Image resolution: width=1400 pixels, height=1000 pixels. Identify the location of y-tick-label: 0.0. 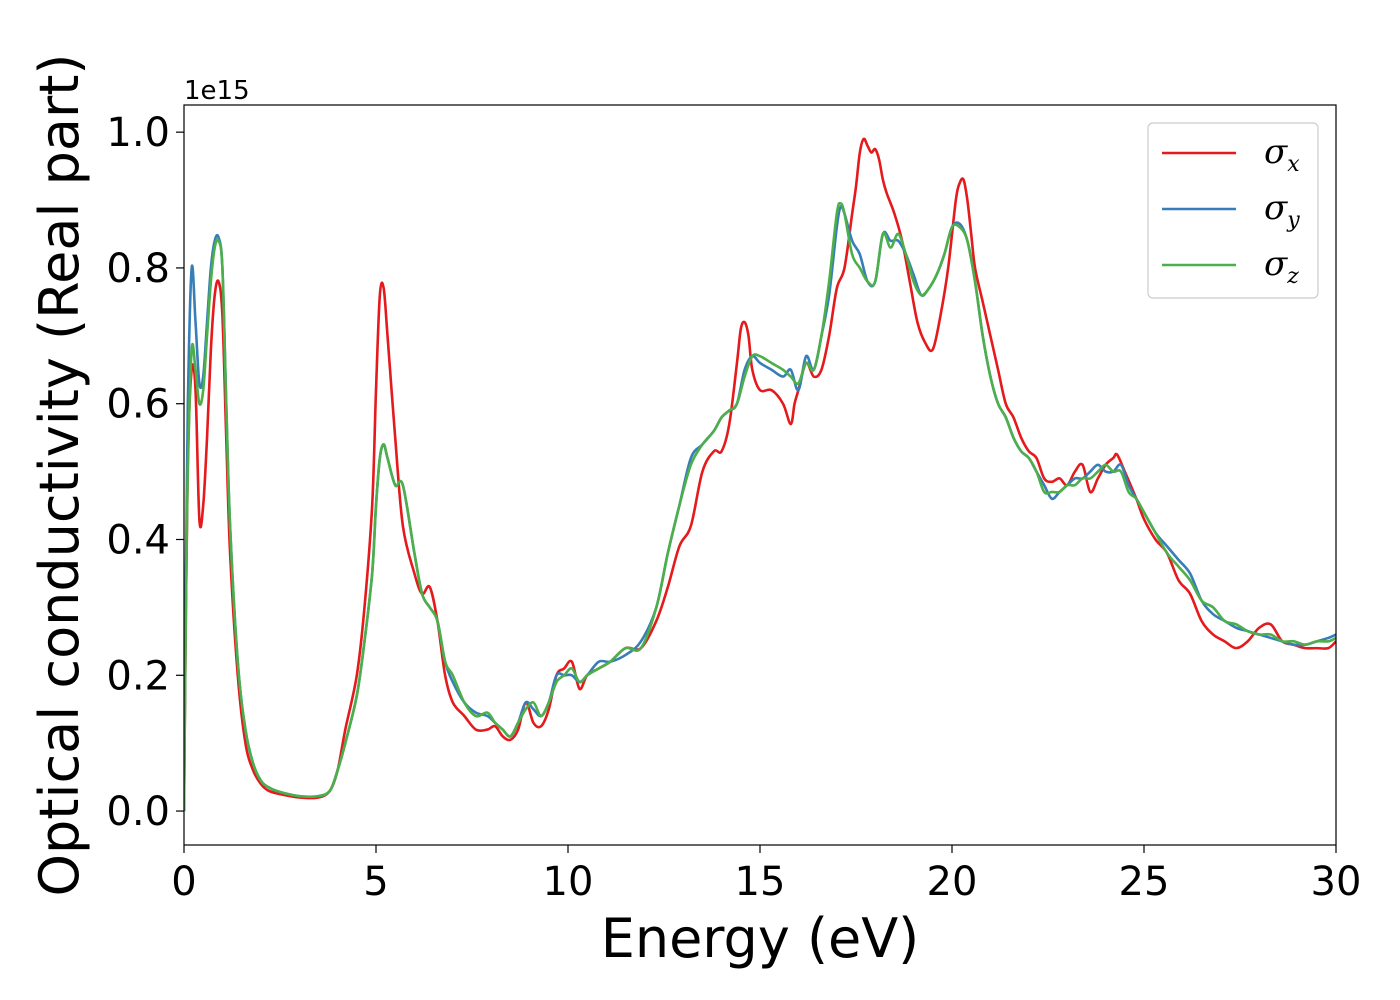
(138, 812).